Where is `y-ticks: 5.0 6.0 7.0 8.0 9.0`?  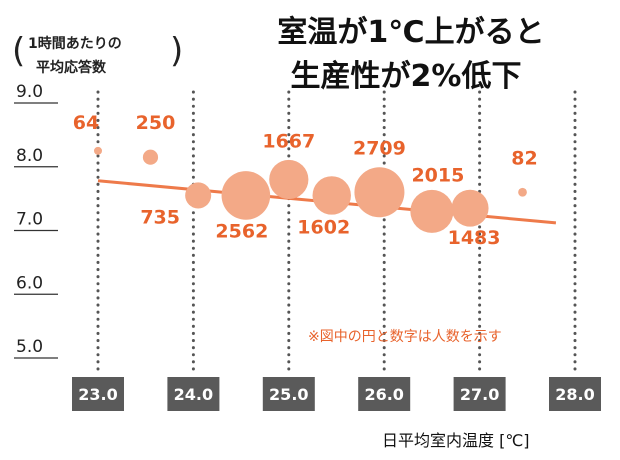
y-ticks: 5.0 6.0 7.0 8.0 9.0 is located at coordinates (36, 220).